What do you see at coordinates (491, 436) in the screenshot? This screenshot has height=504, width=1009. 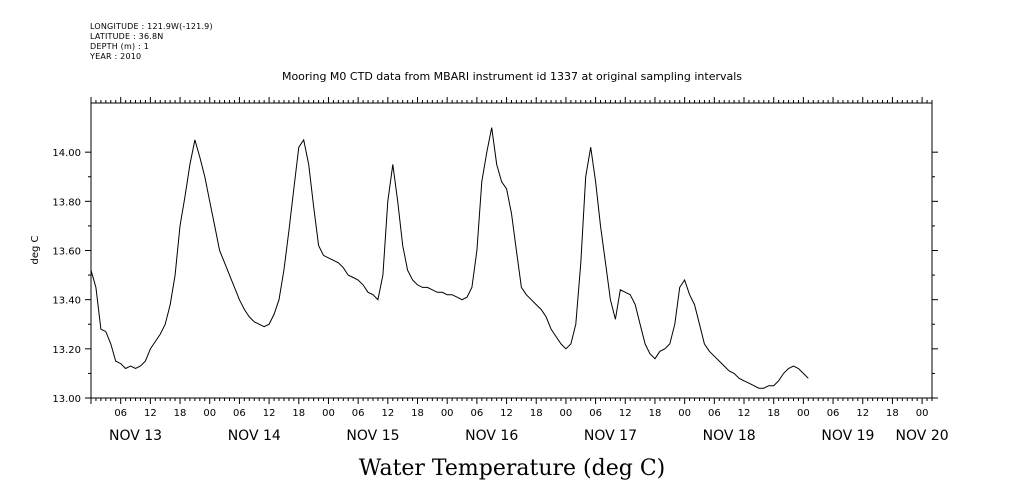 I see `x-day-label: NOV 16` at bounding box center [491, 436].